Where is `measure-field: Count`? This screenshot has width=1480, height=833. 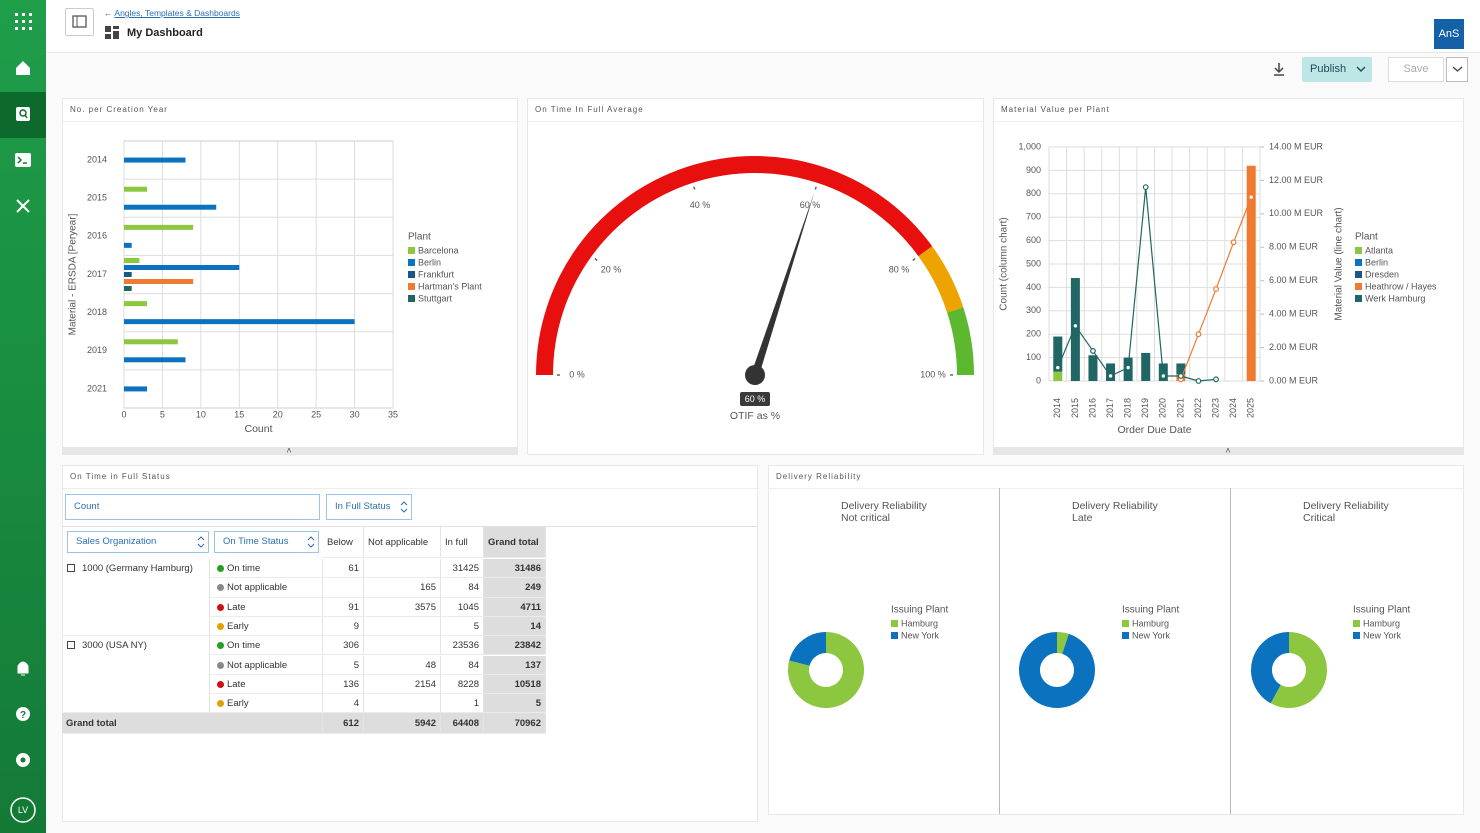
measure-field: Count is located at coordinates (192, 507).